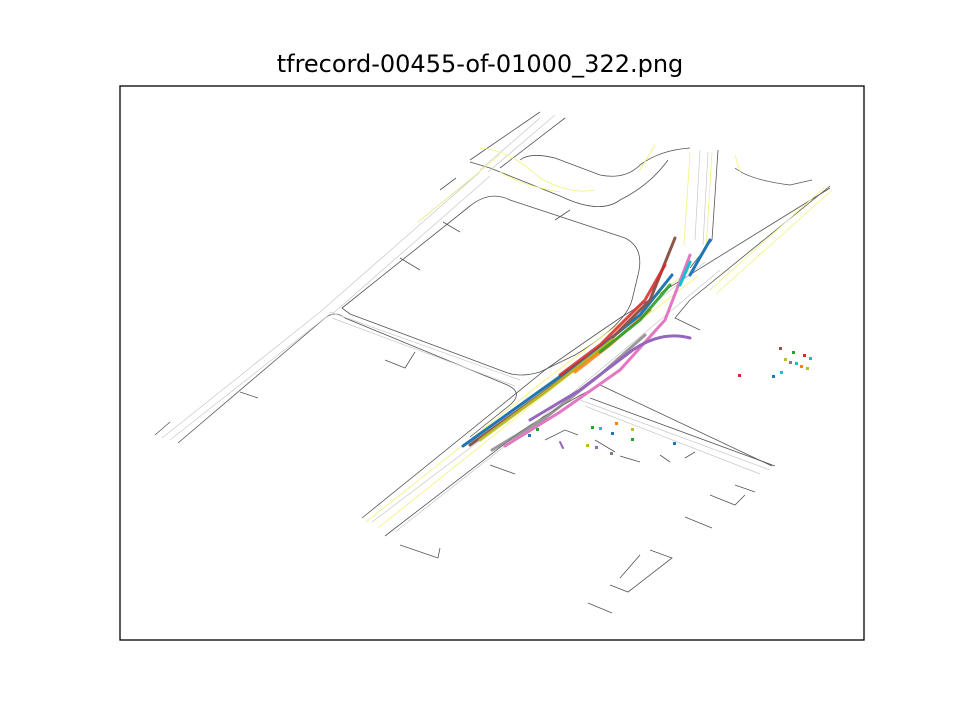 Image resolution: width=960 pixels, height=720 pixels. What do you see at coordinates (480, 64) in the screenshot?
I see `figure-title: tfrecord-00455-of-01000_322.png` at bounding box center [480, 64].